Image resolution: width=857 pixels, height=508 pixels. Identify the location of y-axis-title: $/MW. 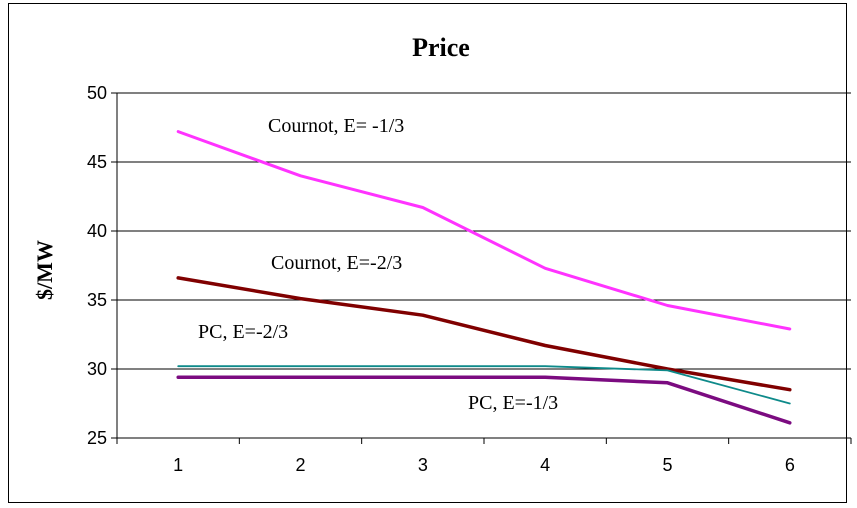
(44, 270).